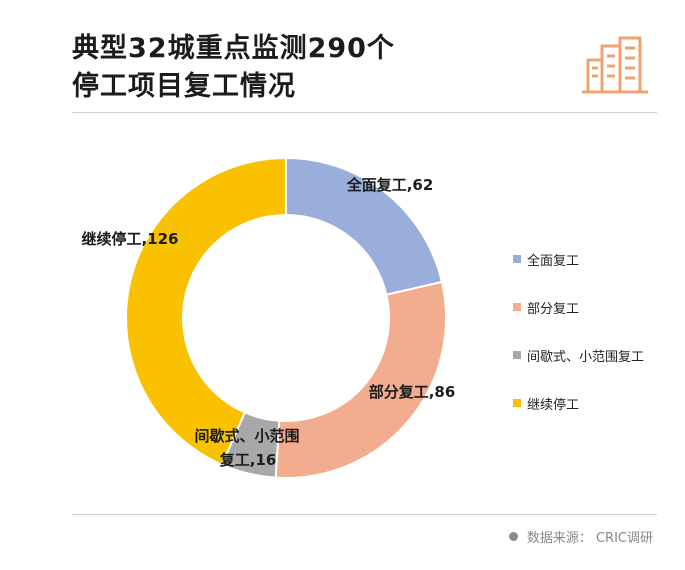  I want to click on legend-item-intermittent-resume: 间歇式、小范围复工, so click(579, 355).